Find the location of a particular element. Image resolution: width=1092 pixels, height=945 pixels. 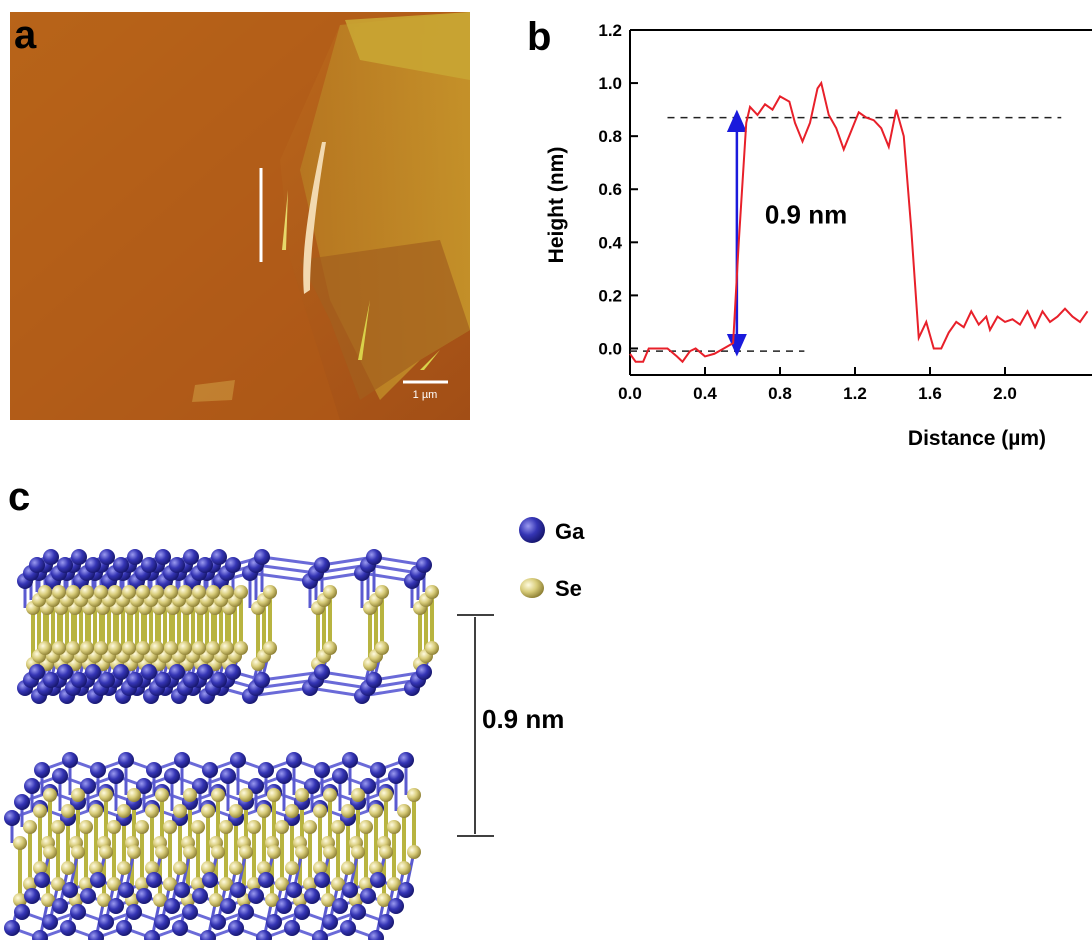

legend-ga-marker is located at coordinates (532, 530).